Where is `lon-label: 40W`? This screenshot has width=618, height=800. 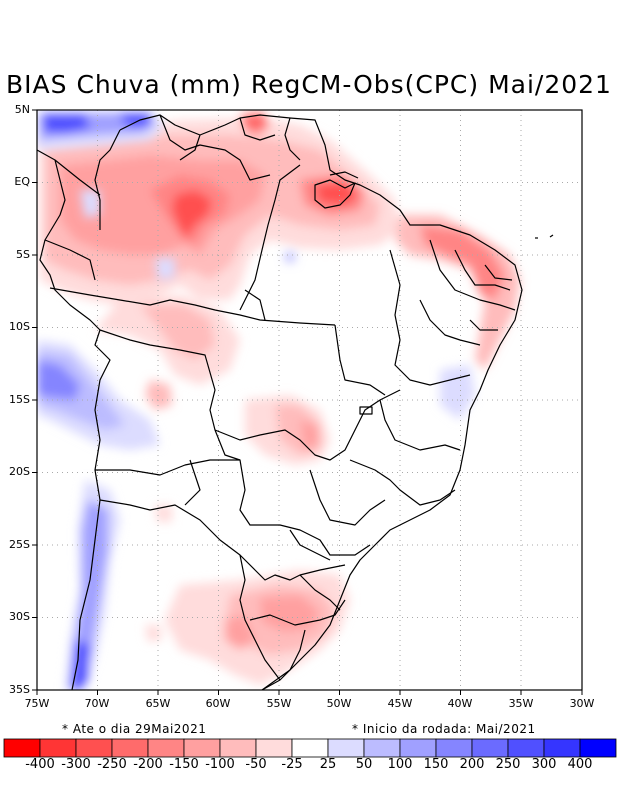 lon-label: 40W is located at coordinates (460, 703).